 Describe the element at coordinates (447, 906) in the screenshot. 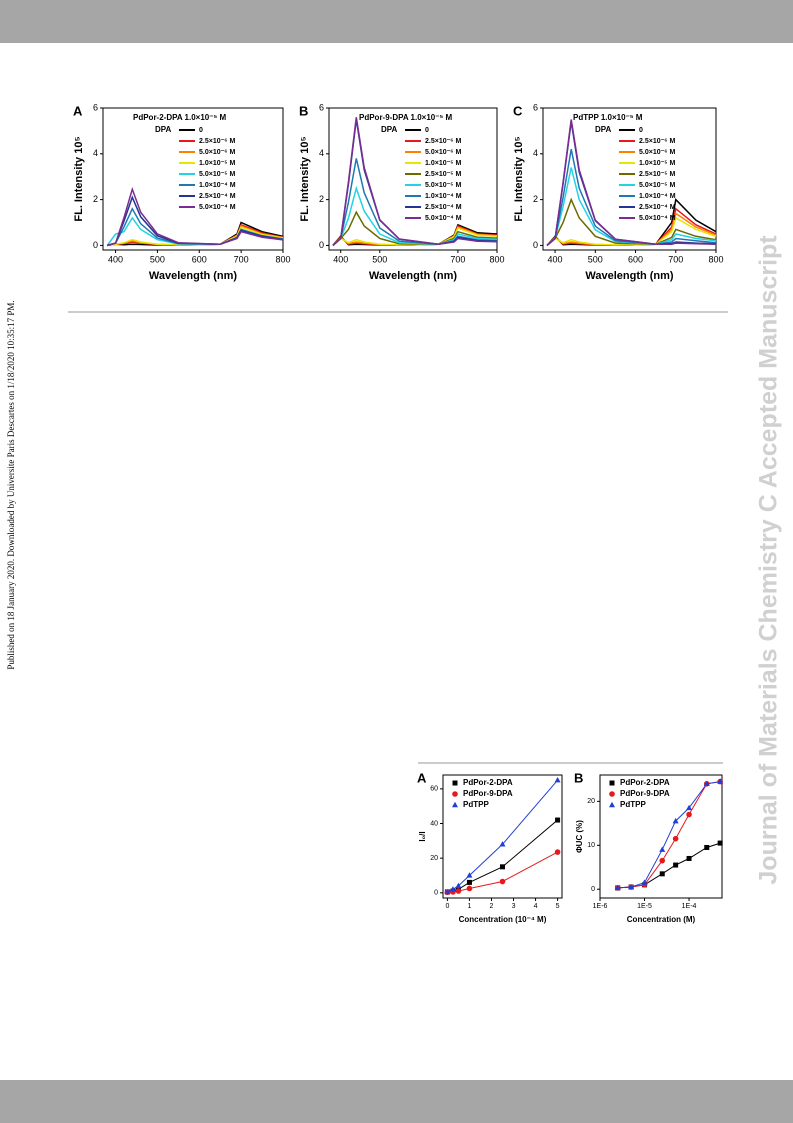

I see `x-tick-label: 0` at that location.